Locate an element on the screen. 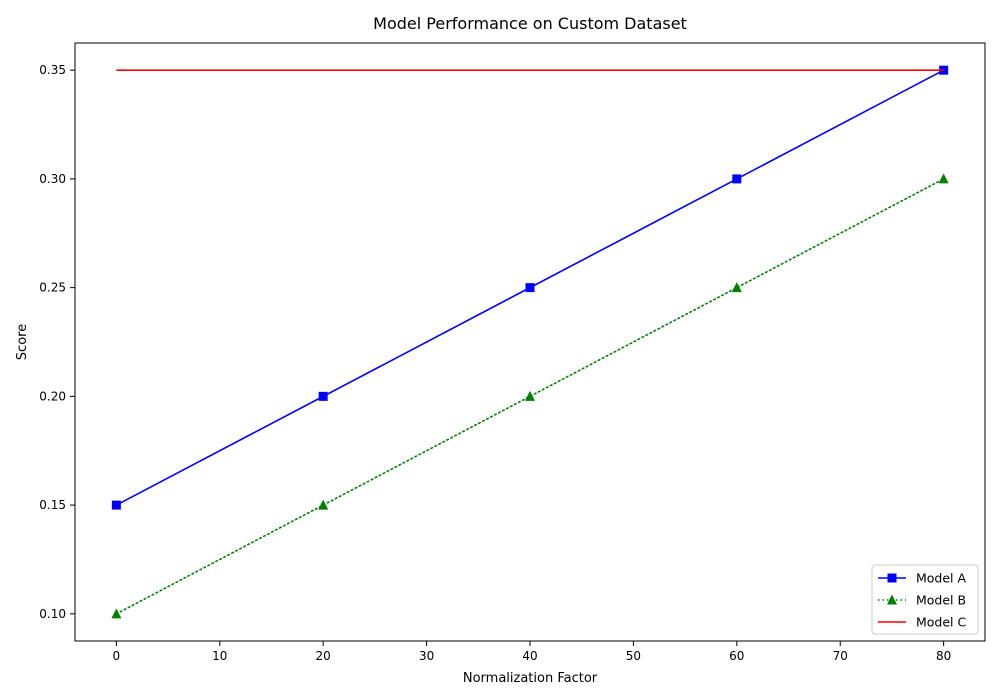 This screenshot has width=1000, height=700. legend-label: Model A is located at coordinates (941, 578).